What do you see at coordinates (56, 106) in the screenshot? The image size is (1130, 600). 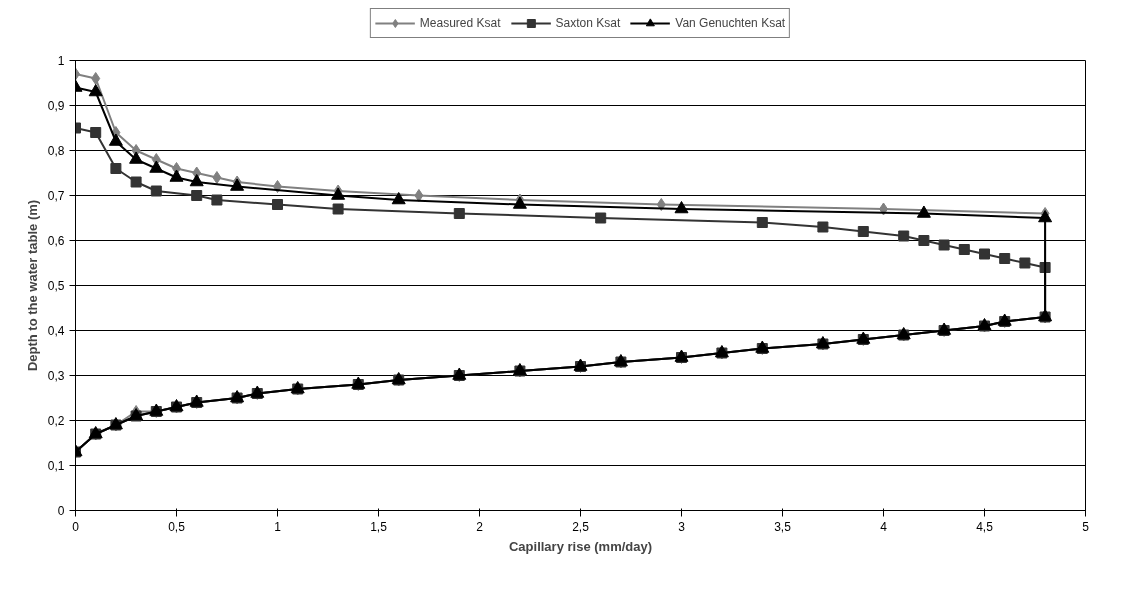 I see `y-tick-label: 0,9` at bounding box center [56, 106].